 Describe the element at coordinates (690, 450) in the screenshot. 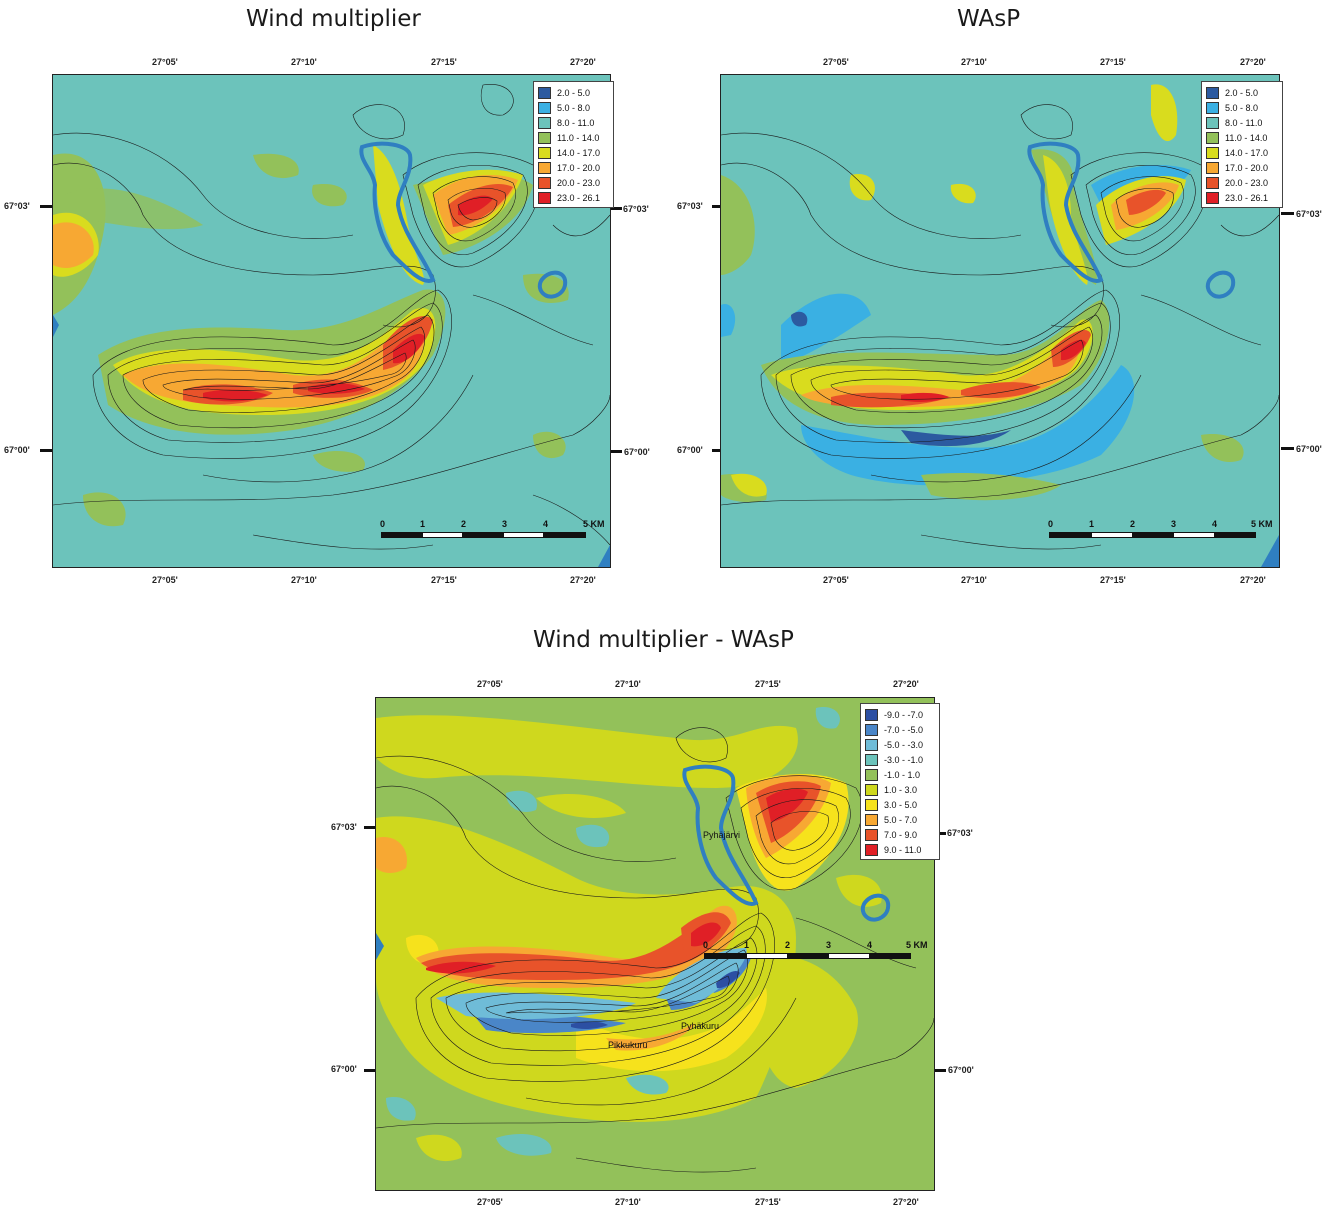

I see `y-tick-label: 67°00'` at that location.